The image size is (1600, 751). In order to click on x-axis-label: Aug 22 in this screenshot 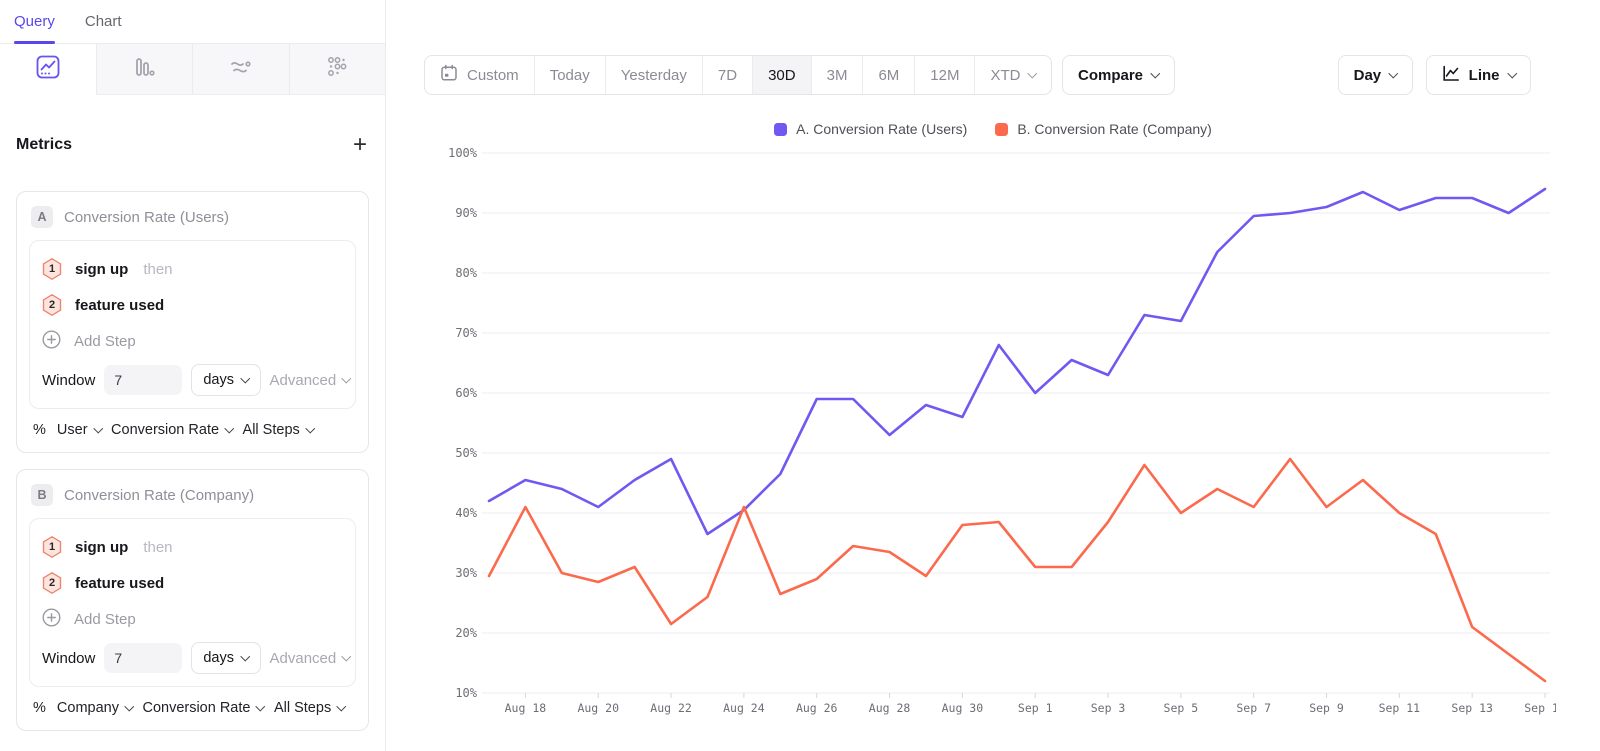, I will do `click(671, 708)`.